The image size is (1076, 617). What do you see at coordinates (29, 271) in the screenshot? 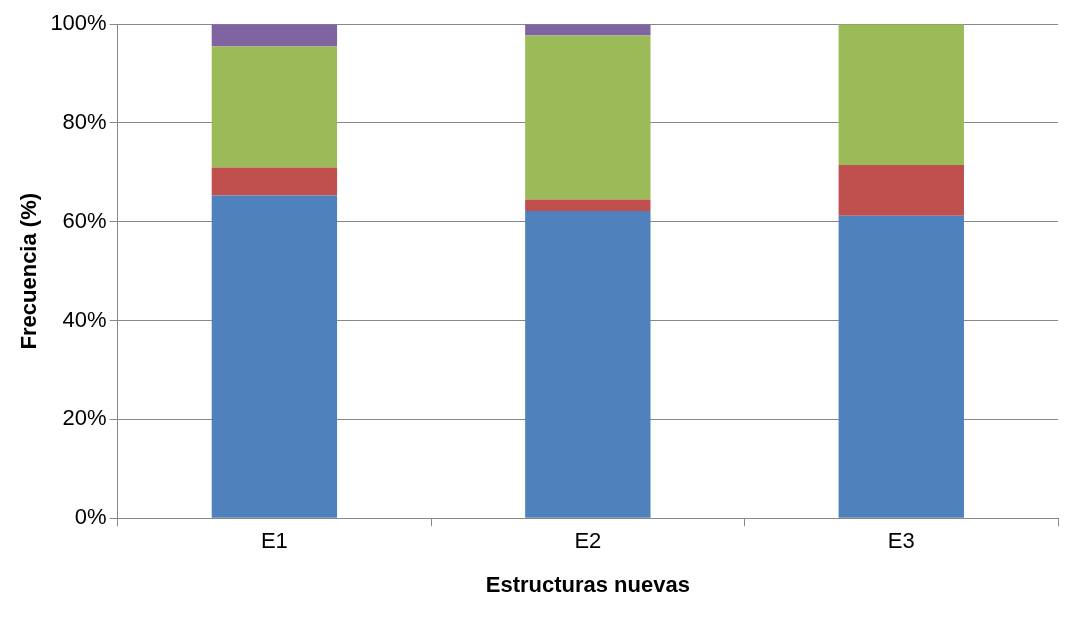
I see `y-axis-title: Frecuencia (%)` at bounding box center [29, 271].